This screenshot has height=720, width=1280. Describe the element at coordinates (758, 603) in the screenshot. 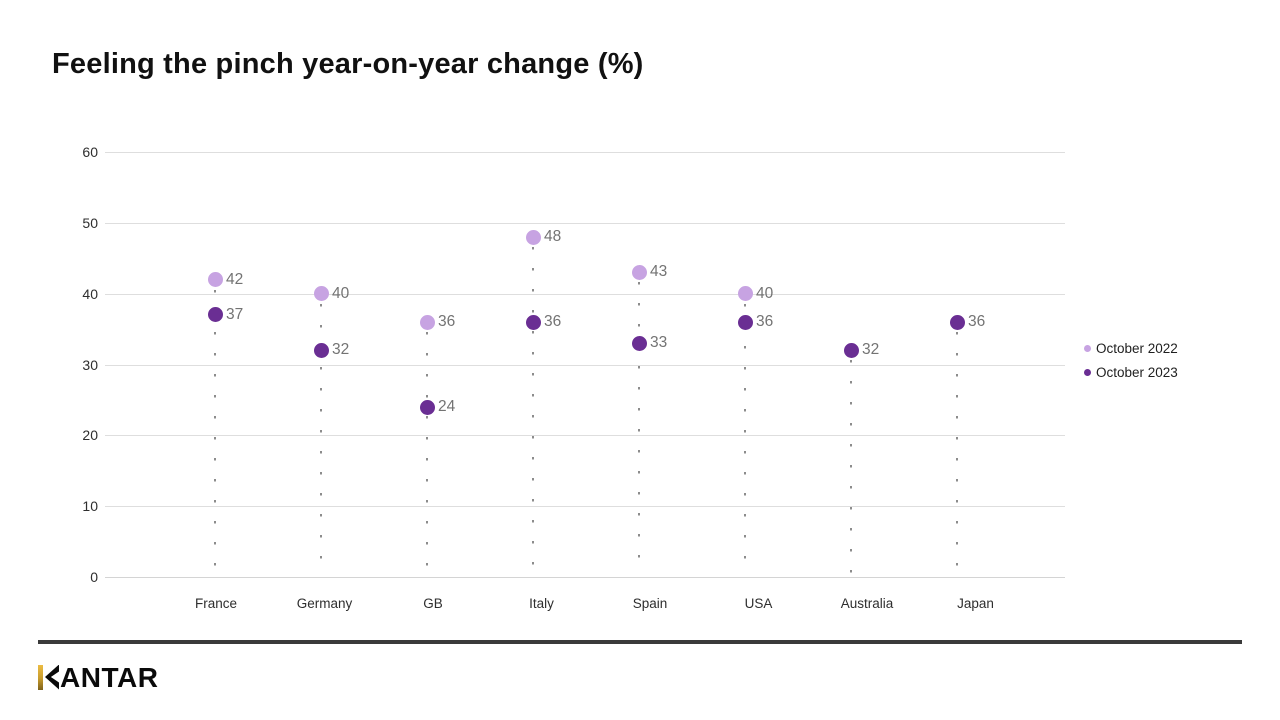

I see `x-axis-label: USA` at that location.